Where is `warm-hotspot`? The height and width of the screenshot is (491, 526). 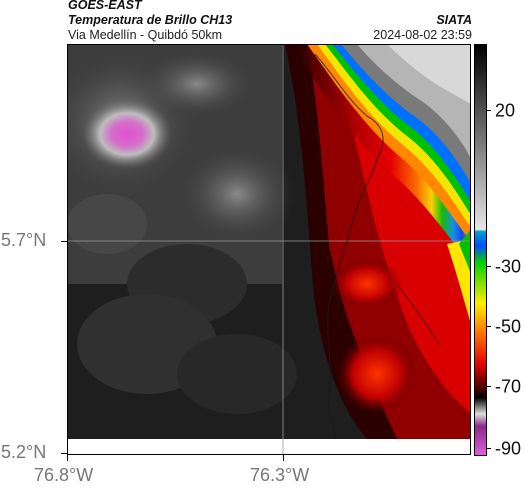
warm-hotspot is located at coordinates (127, 134).